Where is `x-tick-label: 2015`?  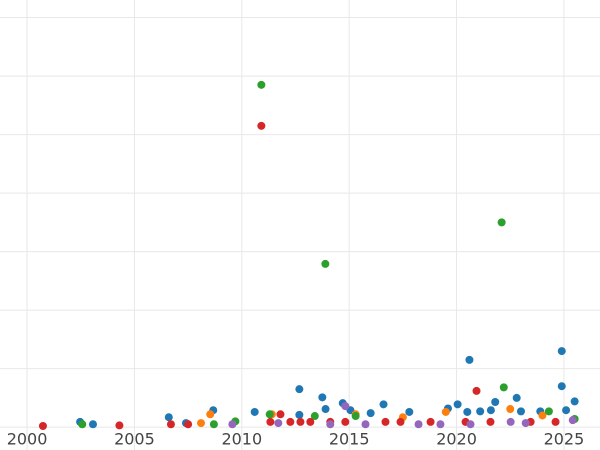
x-tick-label: 2015 is located at coordinates (349, 439).